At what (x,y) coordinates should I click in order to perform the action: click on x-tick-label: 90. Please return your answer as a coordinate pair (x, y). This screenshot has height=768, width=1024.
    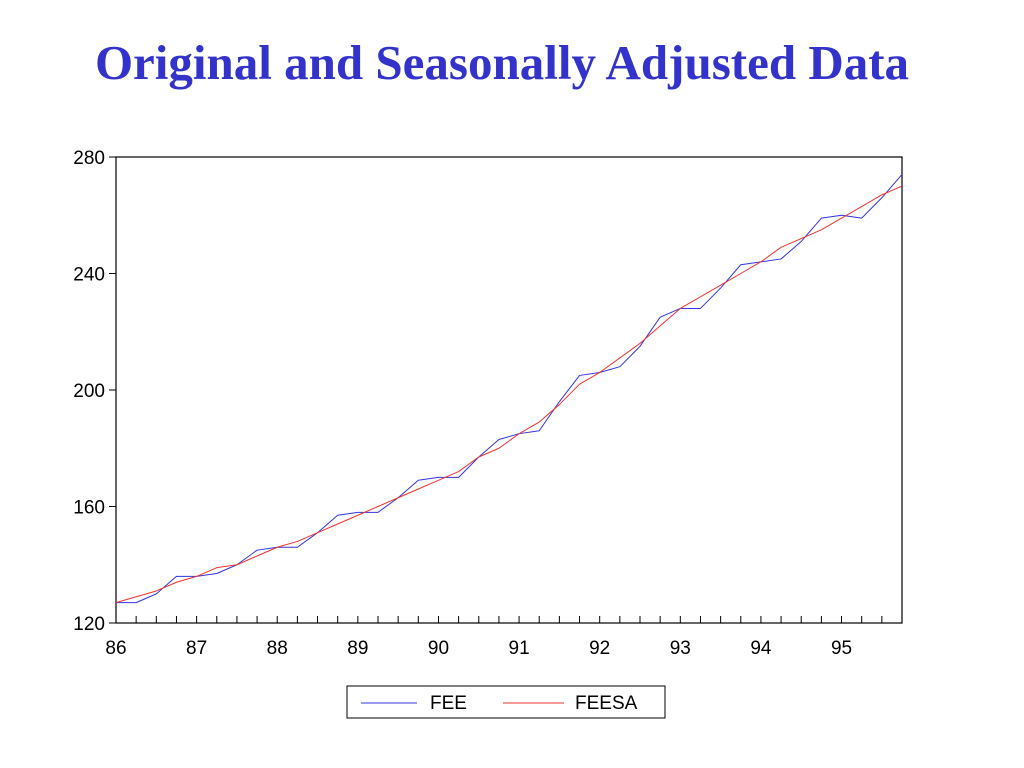
    Looking at the image, I should click on (438, 648).